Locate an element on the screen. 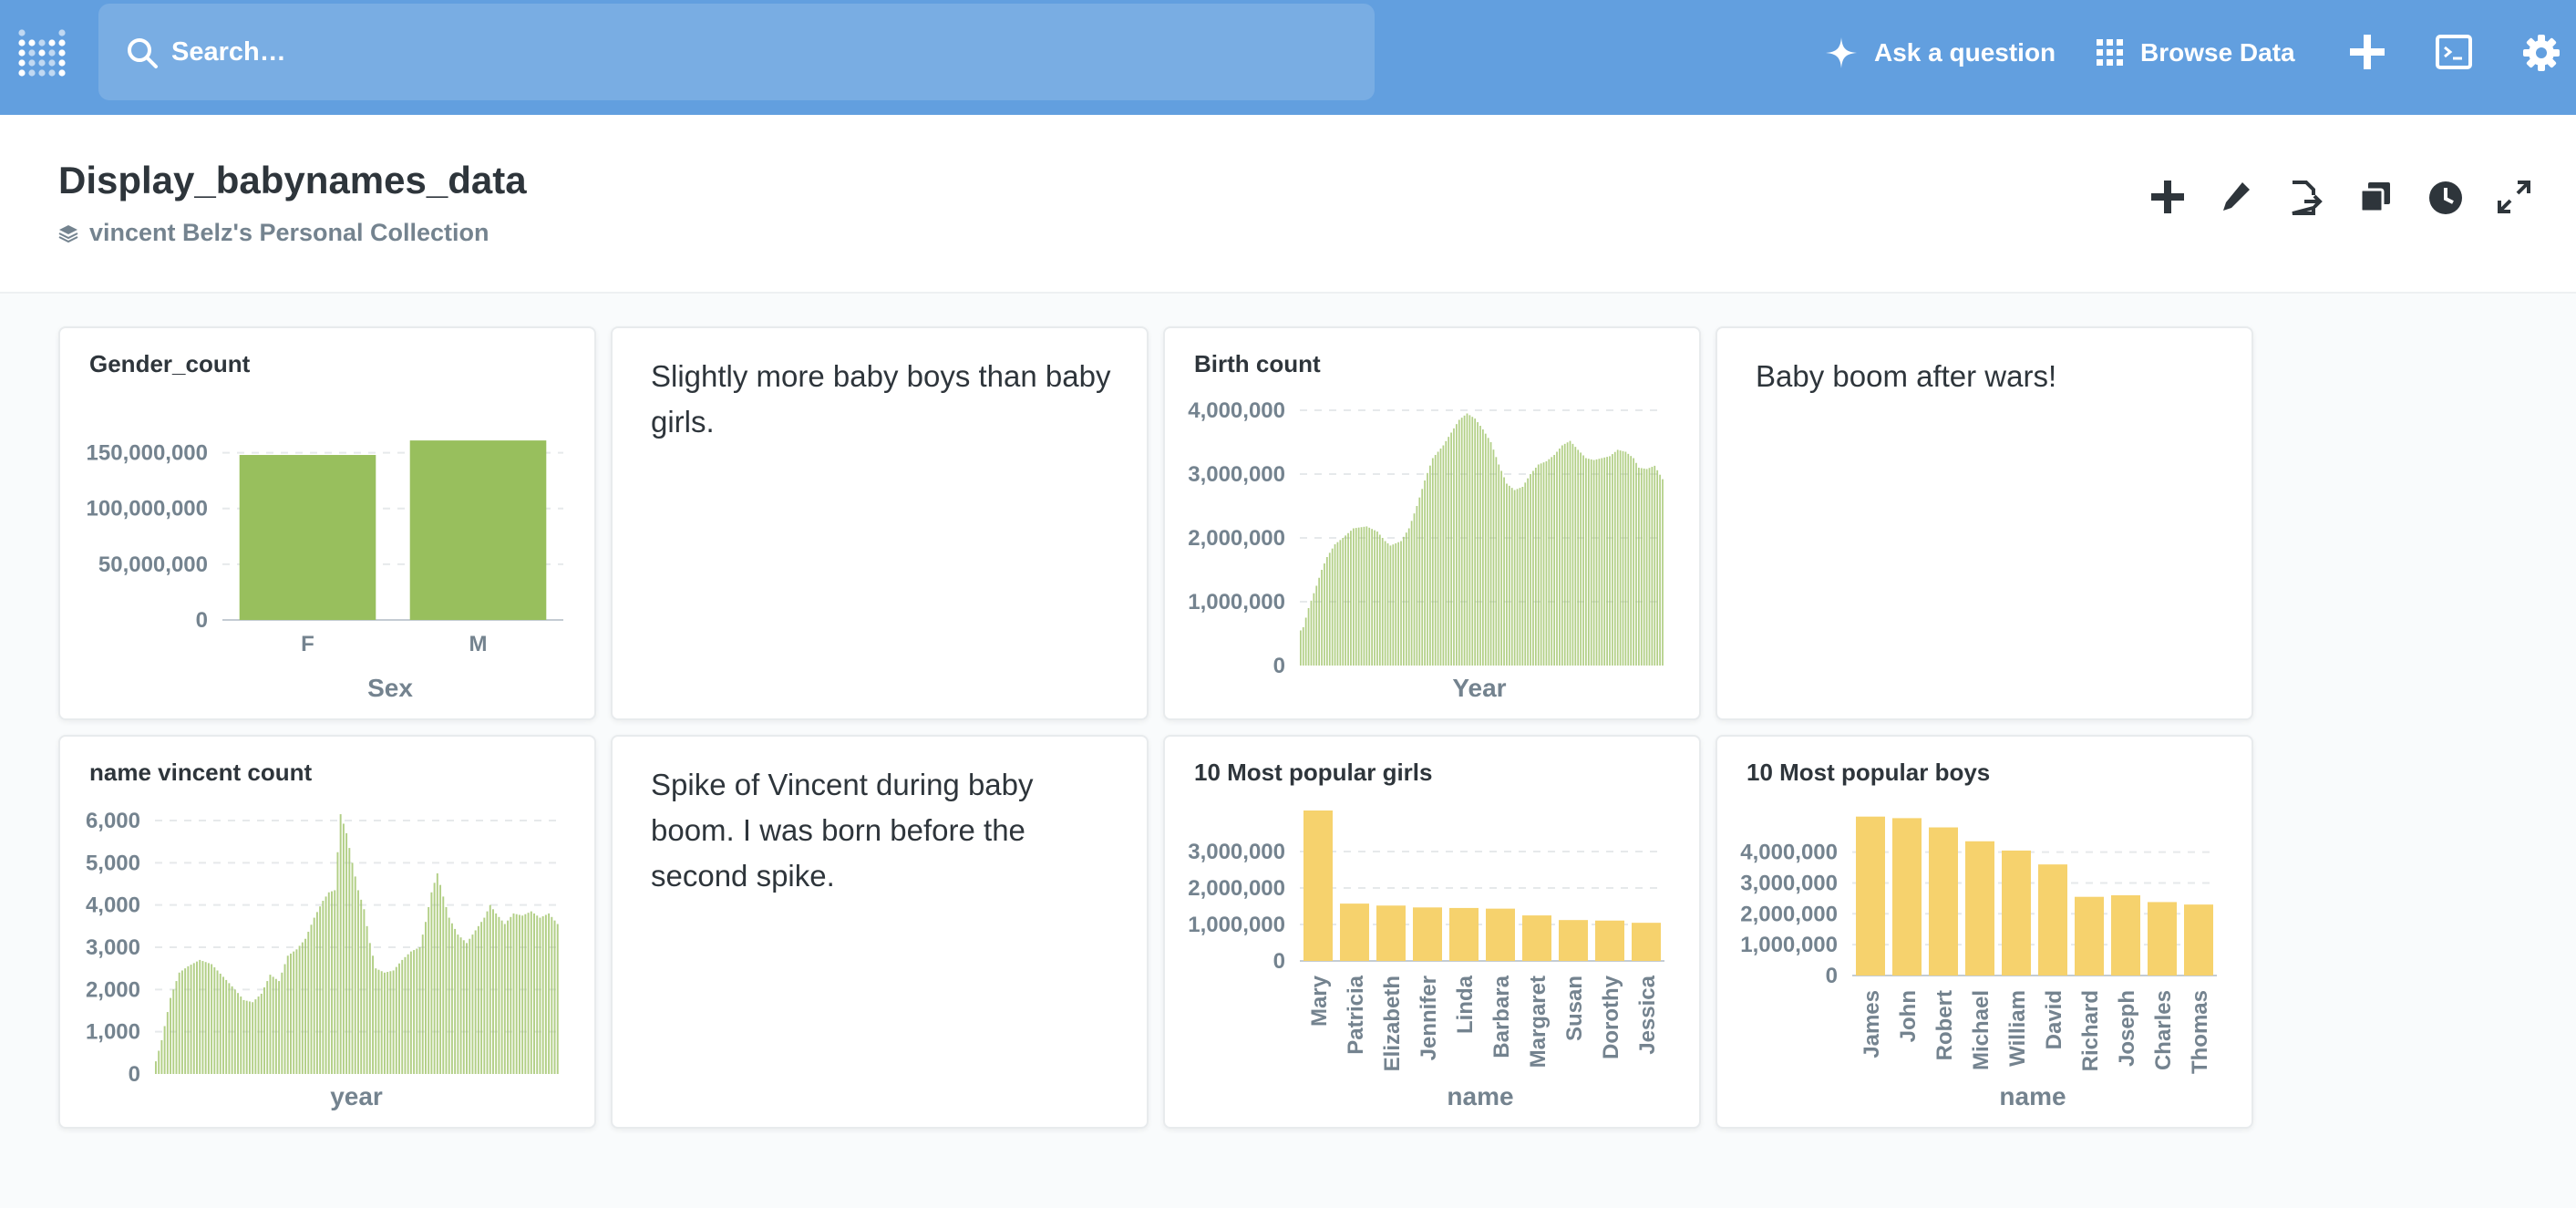  bar-1910 is located at coordinates (1379, 600).